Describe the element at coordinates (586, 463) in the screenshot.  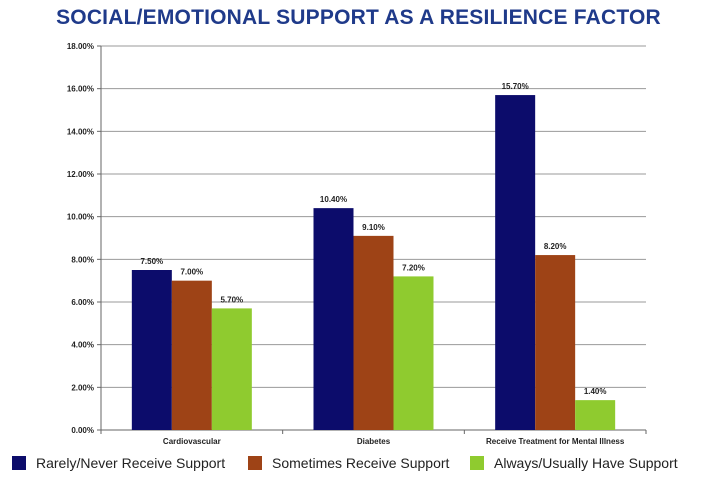
I see `legend-label-always: Always/Usually Have Support` at that location.